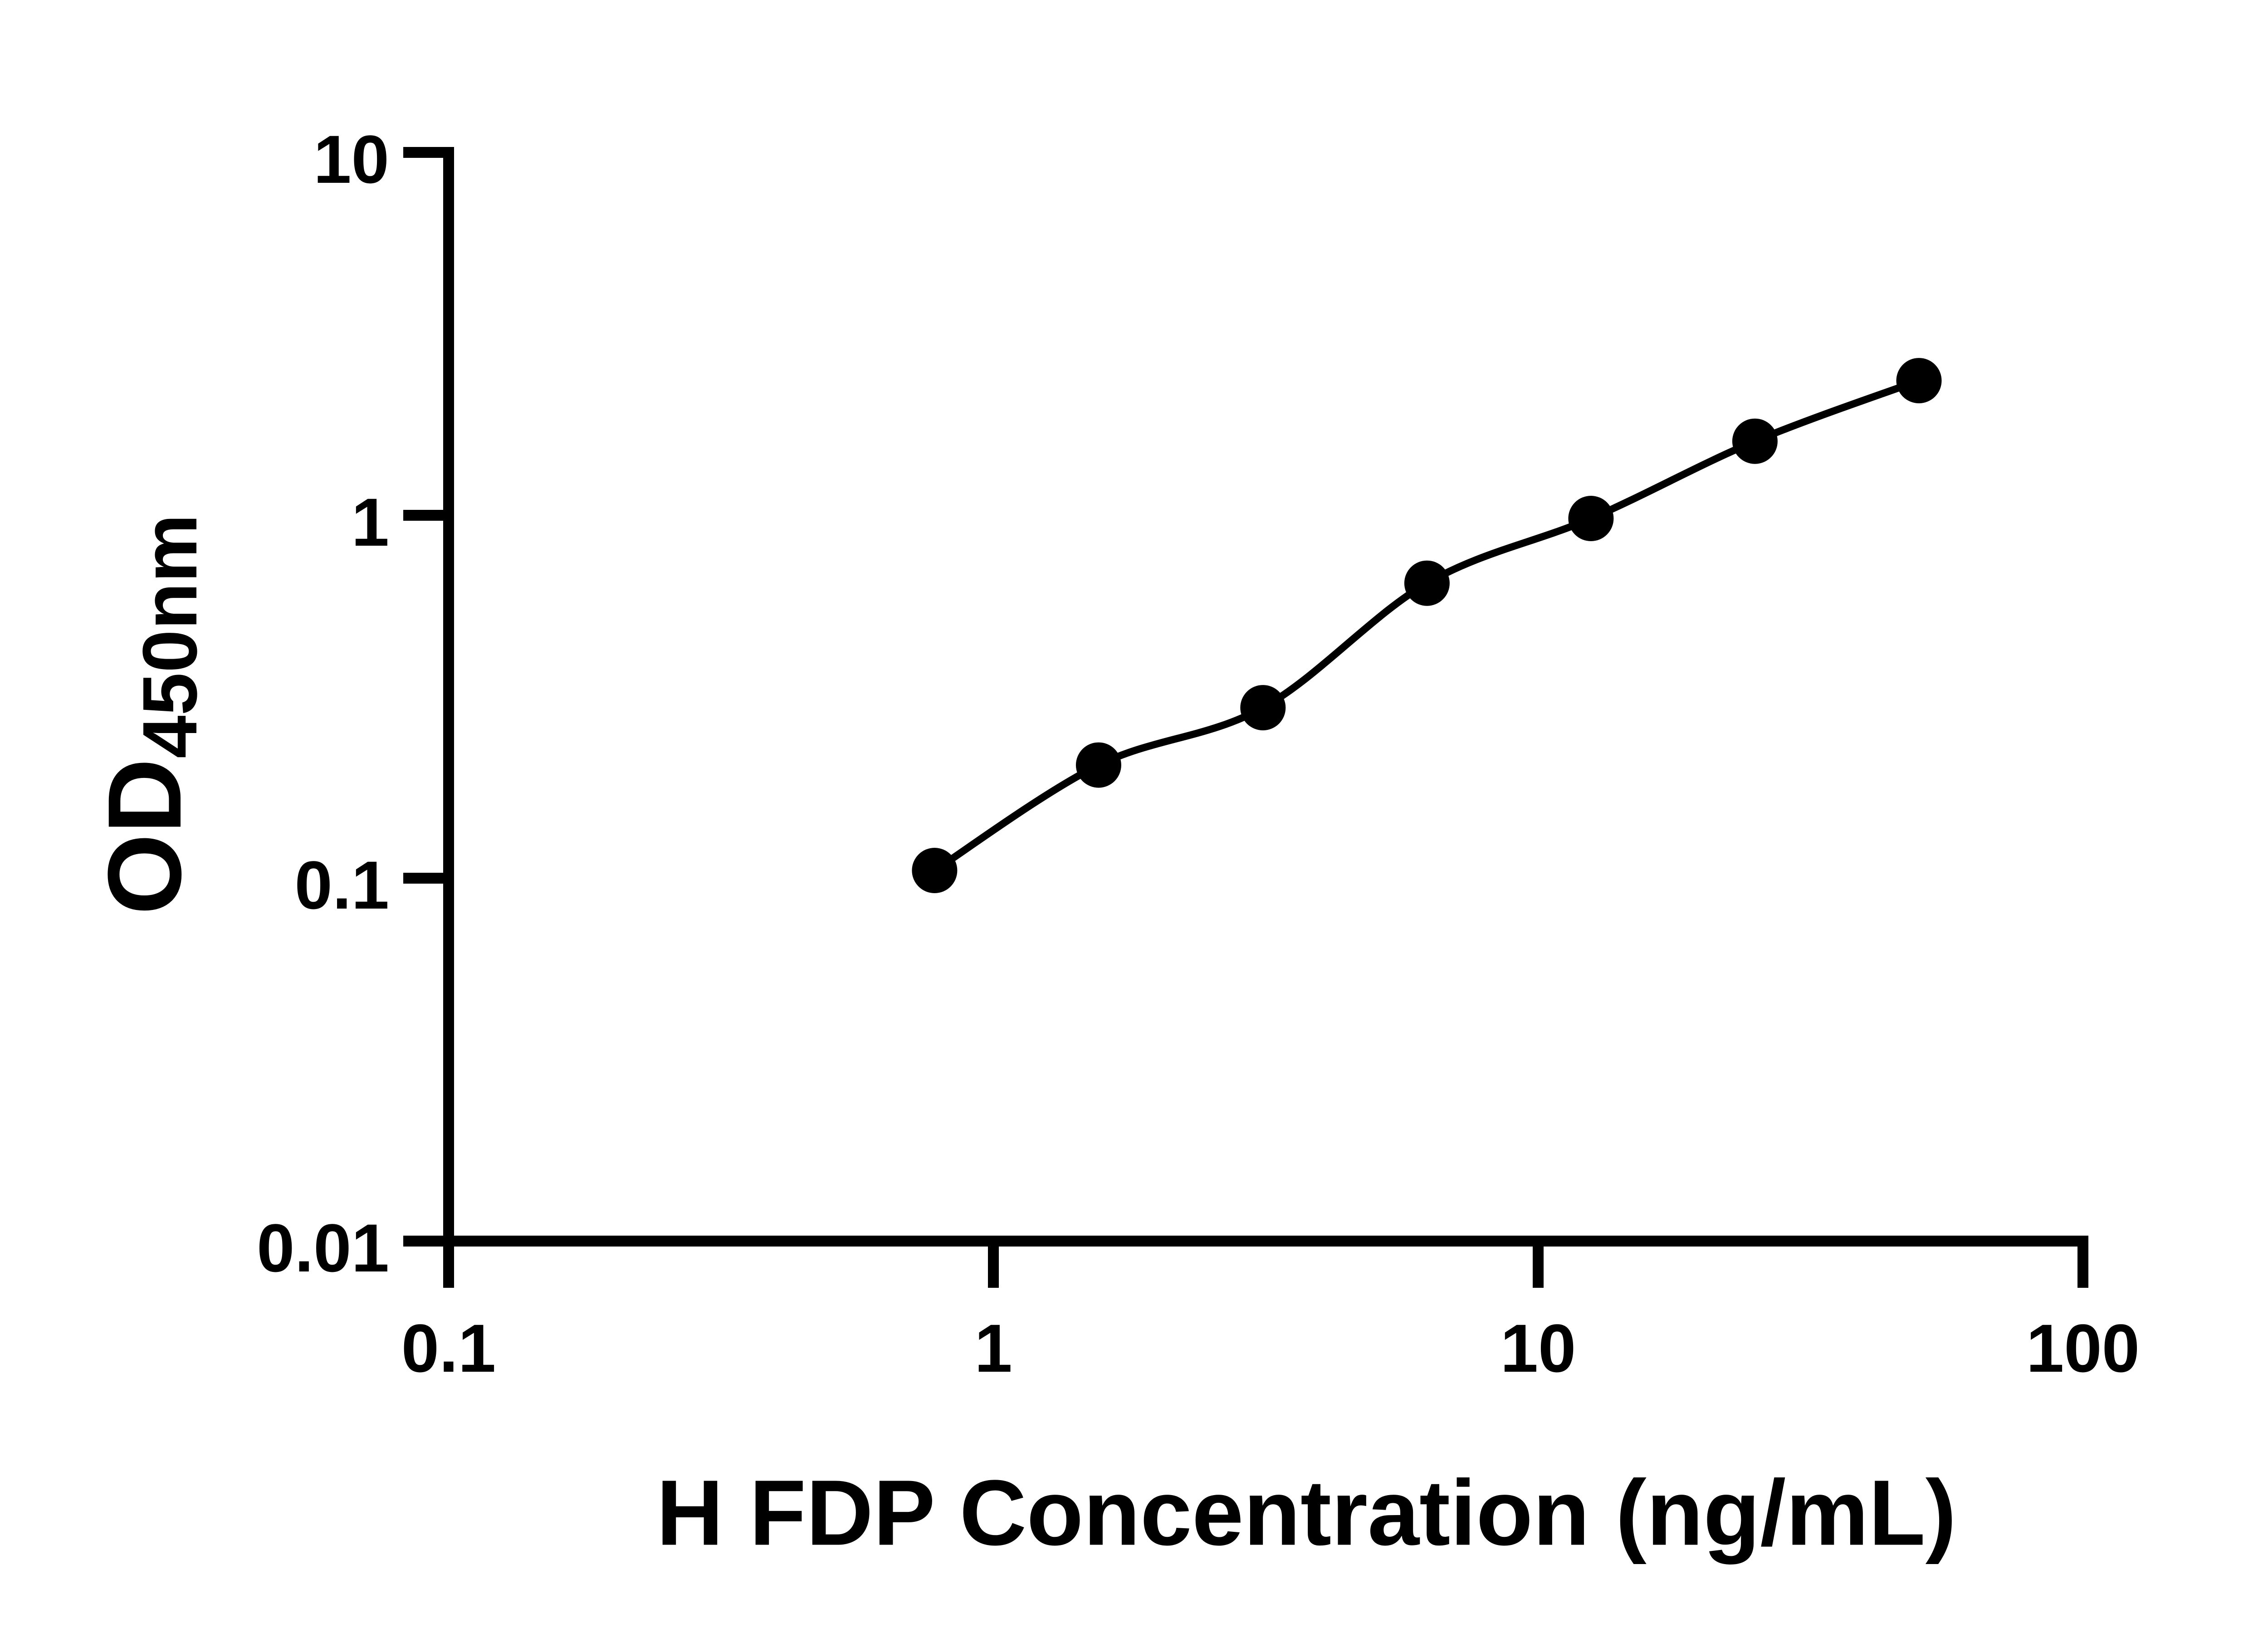 The height and width of the screenshot is (1633, 2268). I want to click on y-tick-label: 0.1, so click(341, 885).